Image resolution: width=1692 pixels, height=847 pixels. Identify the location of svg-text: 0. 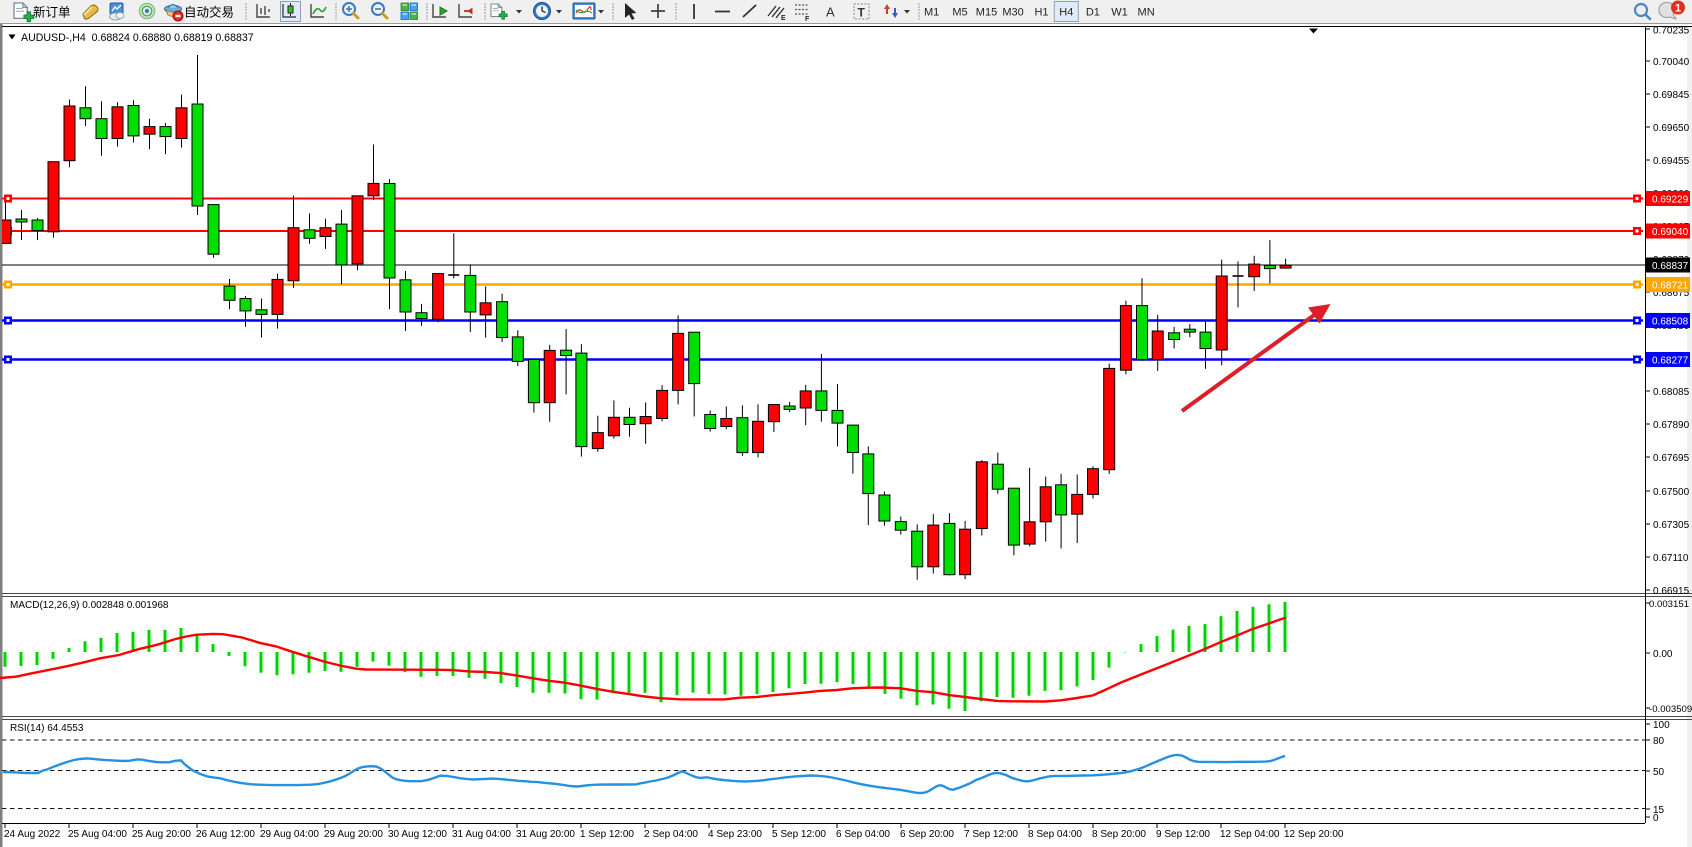
(1656, 818).